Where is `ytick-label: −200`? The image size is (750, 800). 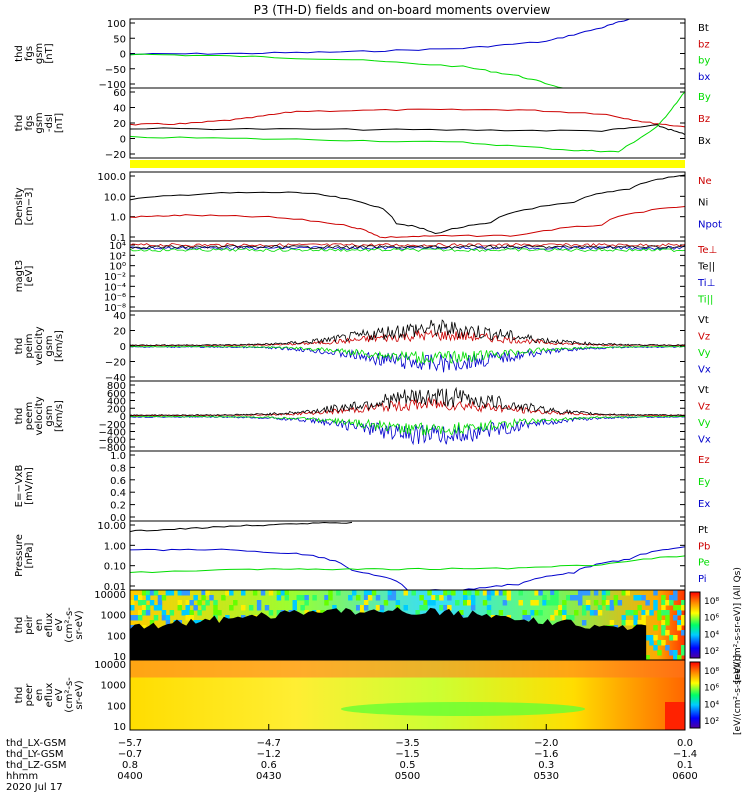 ytick-label: −200 is located at coordinates (112, 425).